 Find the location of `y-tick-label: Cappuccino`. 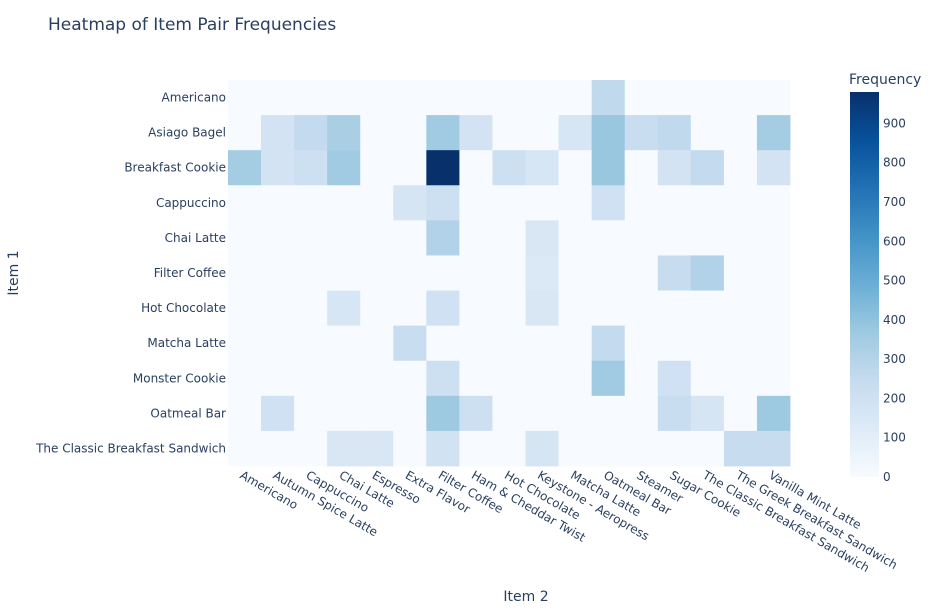

y-tick-label: Cappuccino is located at coordinates (191, 203).